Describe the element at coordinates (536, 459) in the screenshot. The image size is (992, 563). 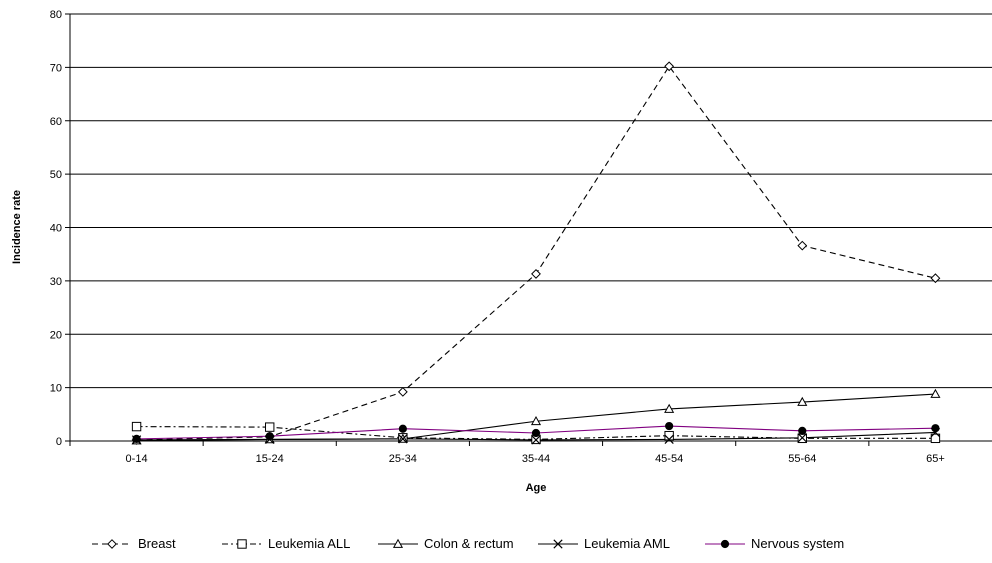
I see `x-tick-label: 35-44` at that location.